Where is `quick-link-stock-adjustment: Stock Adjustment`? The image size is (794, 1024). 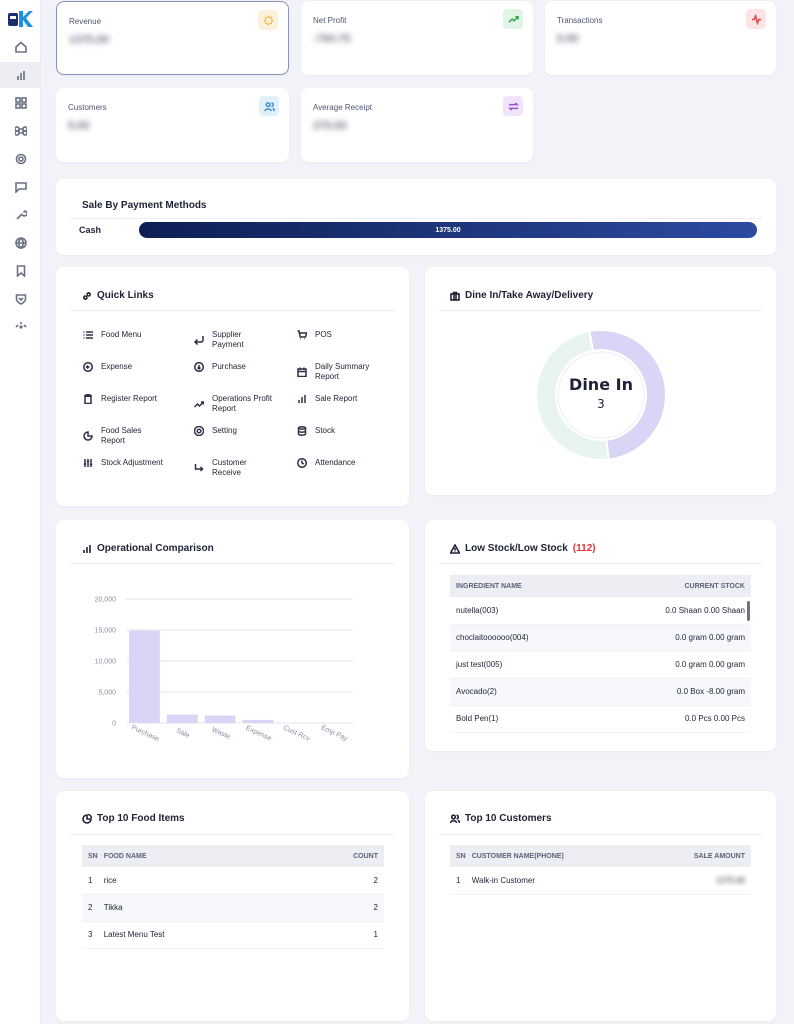
quick-link-stock-adjustment: Stock Adjustment is located at coordinates (133, 463).